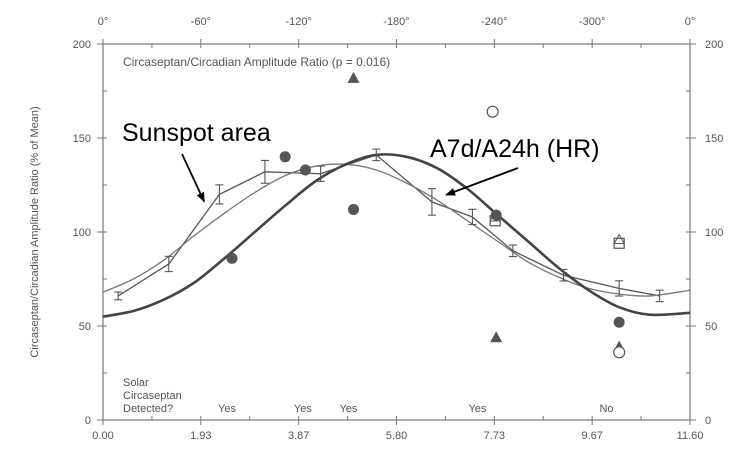 Image resolution: width=752 pixels, height=450 pixels. I want to click on x-tick-label: 0.00, so click(102, 436).